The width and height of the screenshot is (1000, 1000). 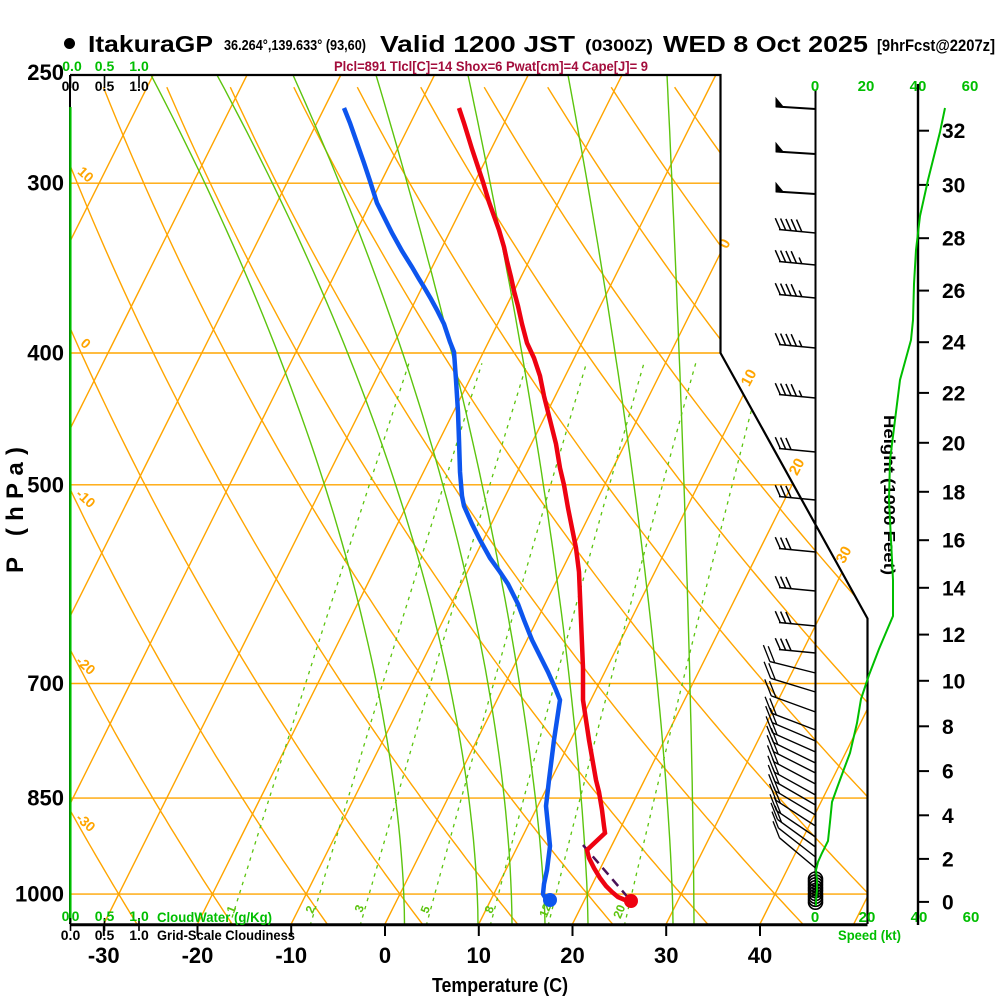 I want to click on svg-text: ItakuraGP, so click(x=150, y=44).